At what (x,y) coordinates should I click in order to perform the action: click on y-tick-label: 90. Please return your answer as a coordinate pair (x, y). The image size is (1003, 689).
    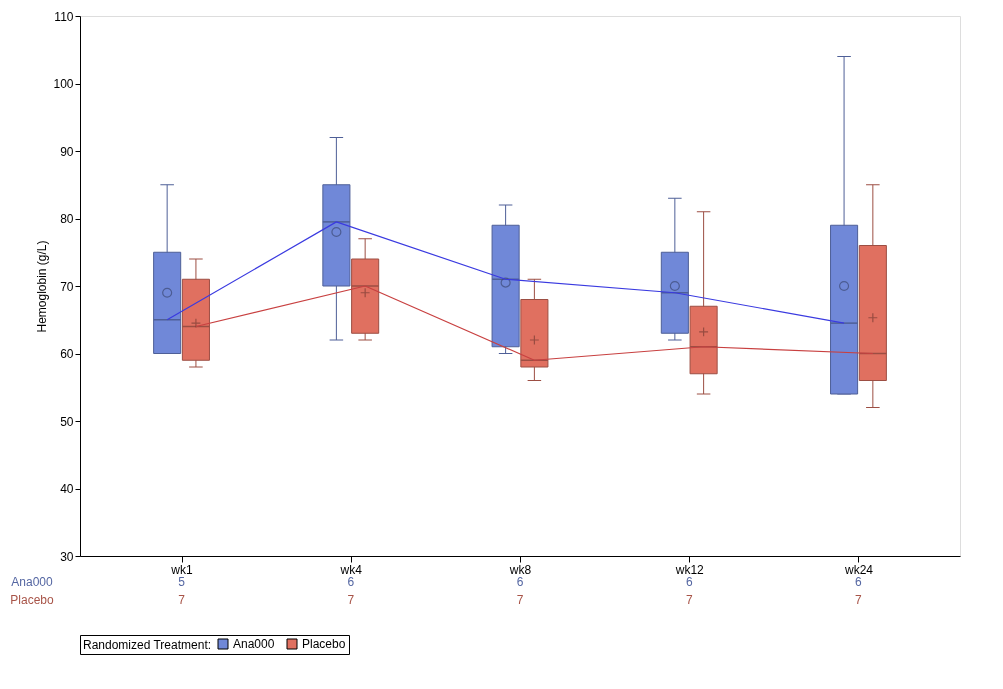
    Looking at the image, I should click on (67, 151).